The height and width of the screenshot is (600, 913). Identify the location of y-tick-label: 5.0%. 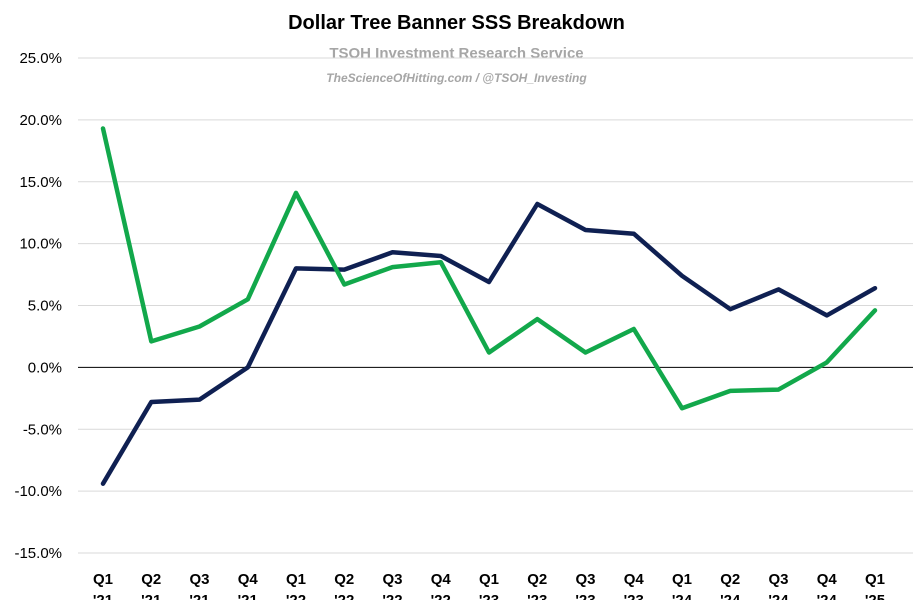
(45, 306).